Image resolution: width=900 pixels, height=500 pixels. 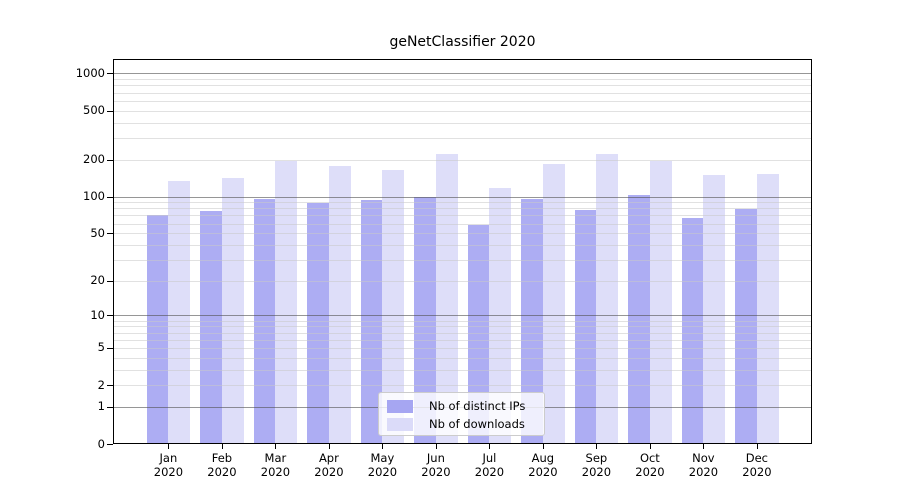 What do you see at coordinates (462, 42) in the screenshot?
I see `chart-title: geNetClassifier 2020` at bounding box center [462, 42].